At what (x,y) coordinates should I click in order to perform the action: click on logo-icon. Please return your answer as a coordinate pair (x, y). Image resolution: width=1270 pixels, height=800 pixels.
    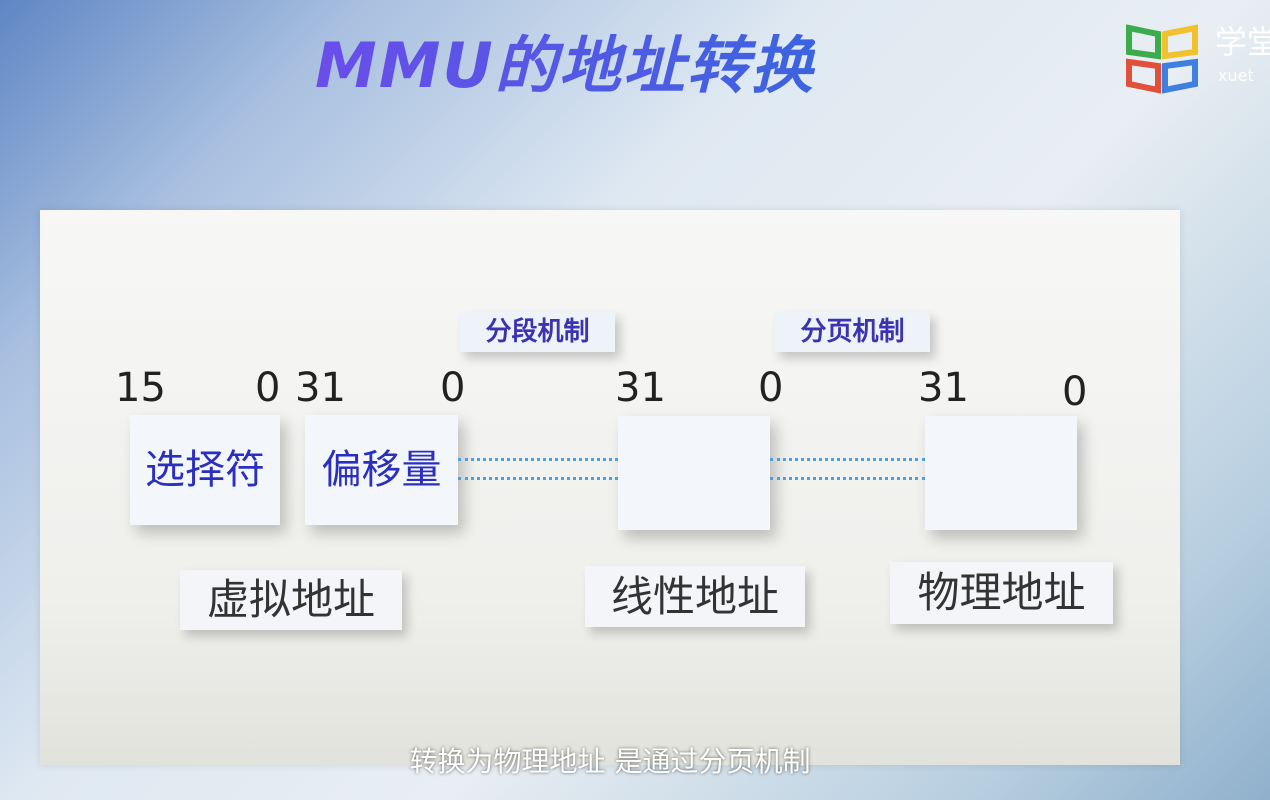
    Looking at the image, I should click on (1162, 59).